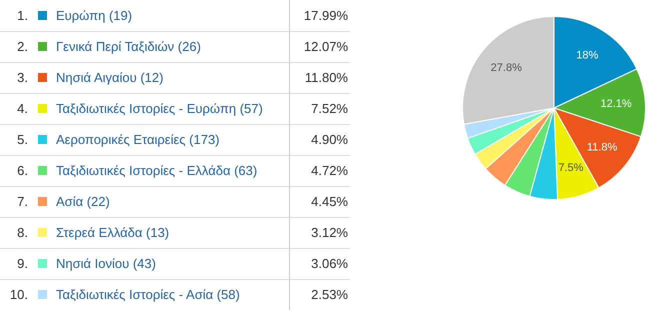  Describe the element at coordinates (22, 140) in the screenshot. I see `text: 5.` at that location.